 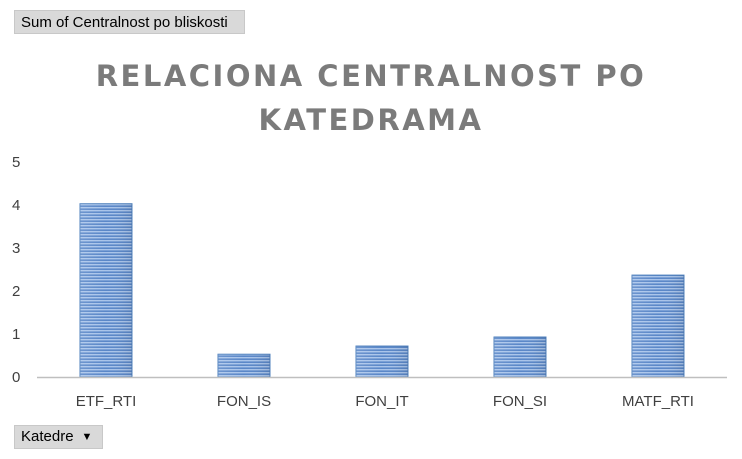 What do you see at coordinates (244, 401) in the screenshot?
I see `x-tick-label: FON_IS` at bounding box center [244, 401].